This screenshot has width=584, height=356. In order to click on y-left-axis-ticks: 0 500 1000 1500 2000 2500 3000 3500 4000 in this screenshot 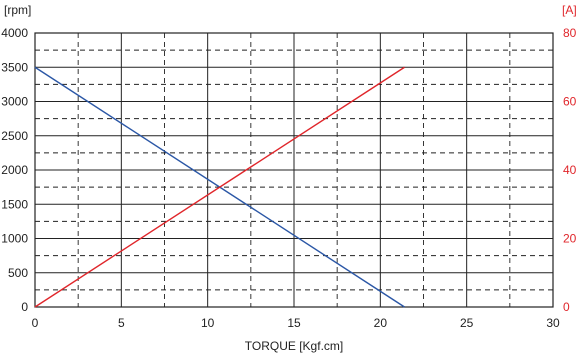, I will do `click(14, 170)`.